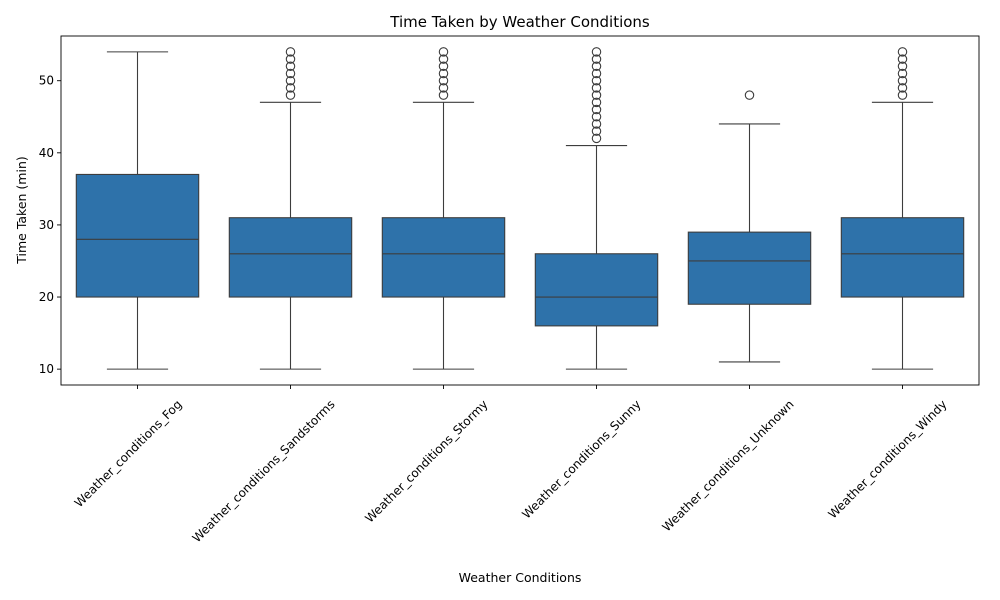  What do you see at coordinates (21, 210) in the screenshot?
I see `y-axis-label: Time Taken (min)` at bounding box center [21, 210].